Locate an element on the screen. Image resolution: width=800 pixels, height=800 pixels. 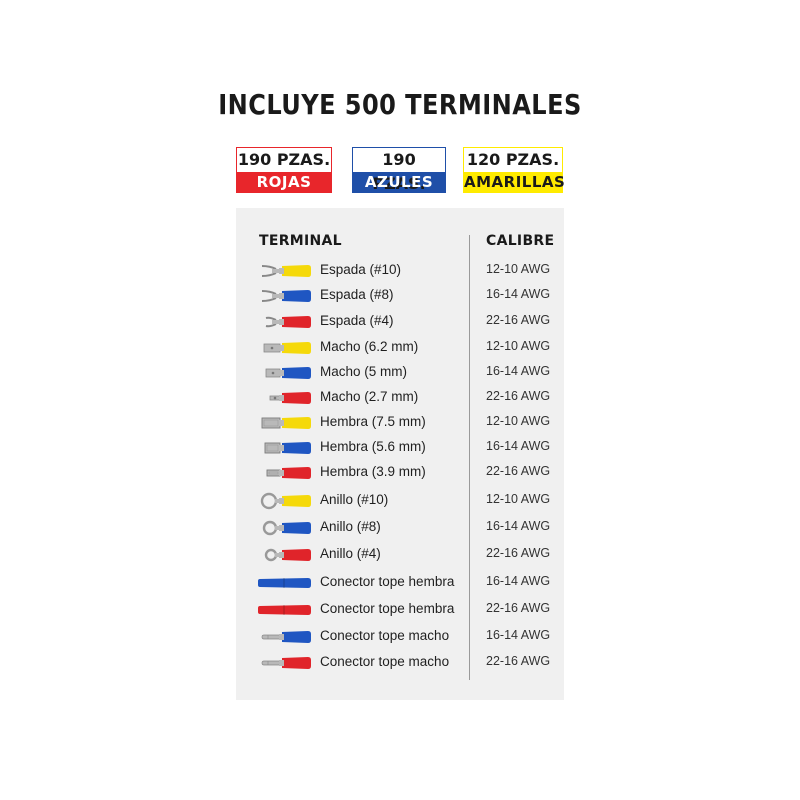
terminal-name: Espada (#8) is located at coordinates (357, 294).